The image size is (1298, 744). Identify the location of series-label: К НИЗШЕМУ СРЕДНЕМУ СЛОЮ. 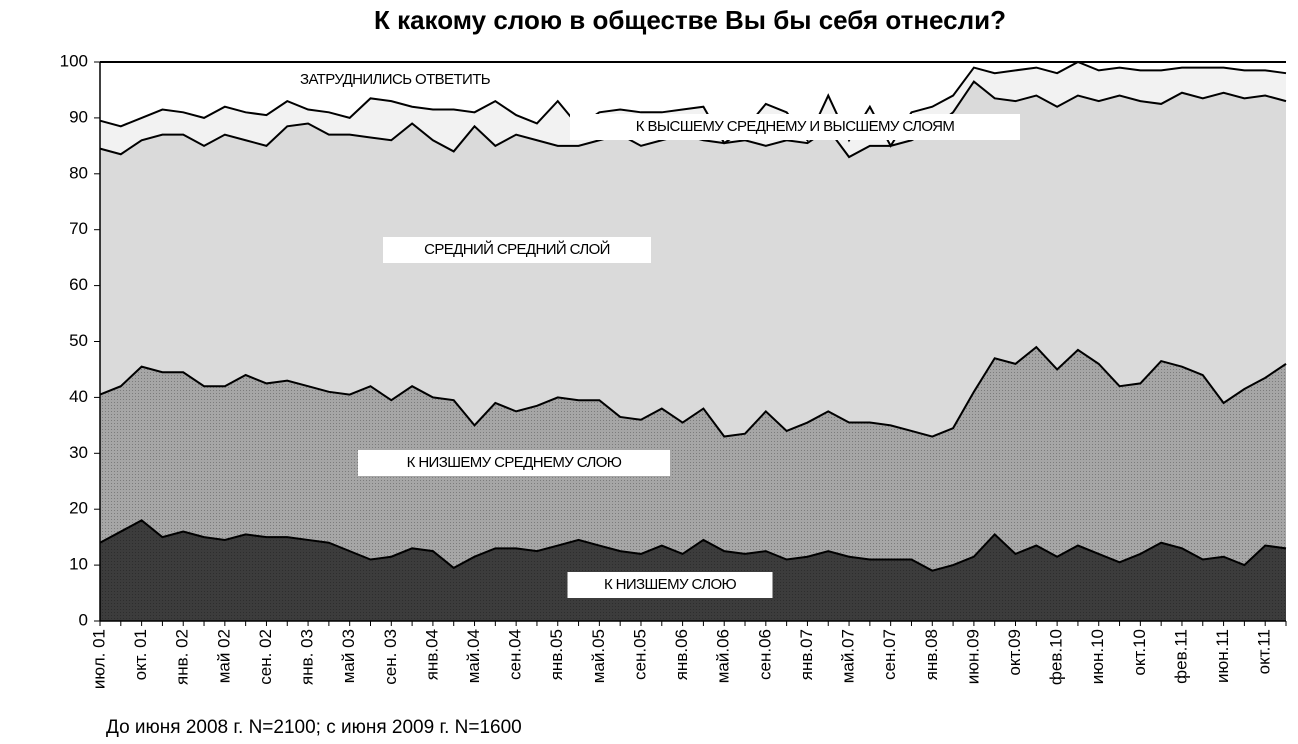
(514, 462).